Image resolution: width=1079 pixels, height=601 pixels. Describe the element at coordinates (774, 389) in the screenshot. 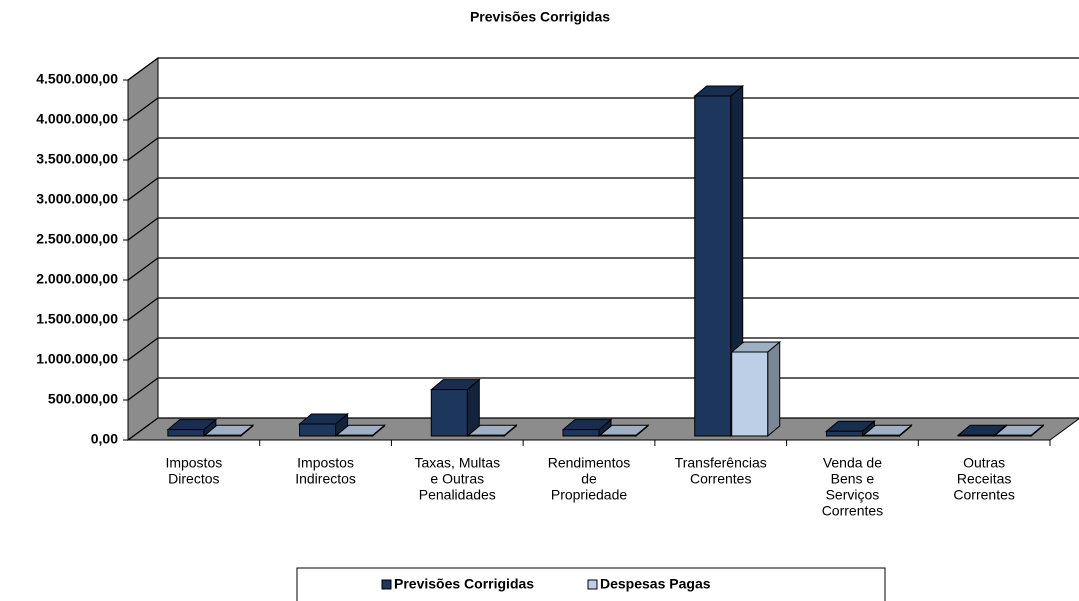

I see `bar-side` at that location.